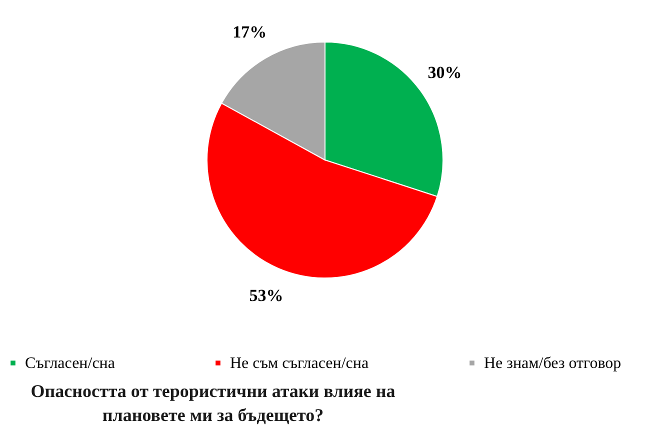 This screenshot has width=660, height=442. Describe the element at coordinates (299, 363) in the screenshot. I see `legend-label: Не съм съгласен/сна` at that location.